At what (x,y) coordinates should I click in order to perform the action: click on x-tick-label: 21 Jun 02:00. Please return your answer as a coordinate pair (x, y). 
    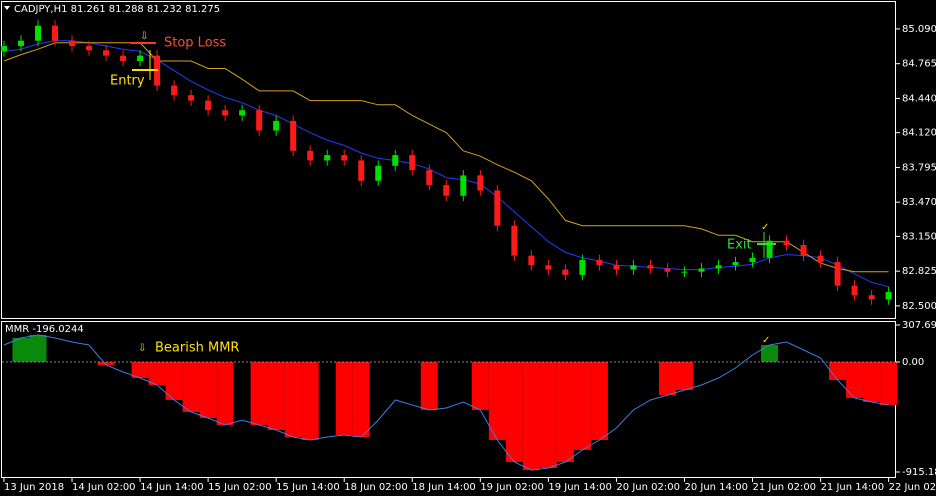
    Looking at the image, I should click on (785, 487).